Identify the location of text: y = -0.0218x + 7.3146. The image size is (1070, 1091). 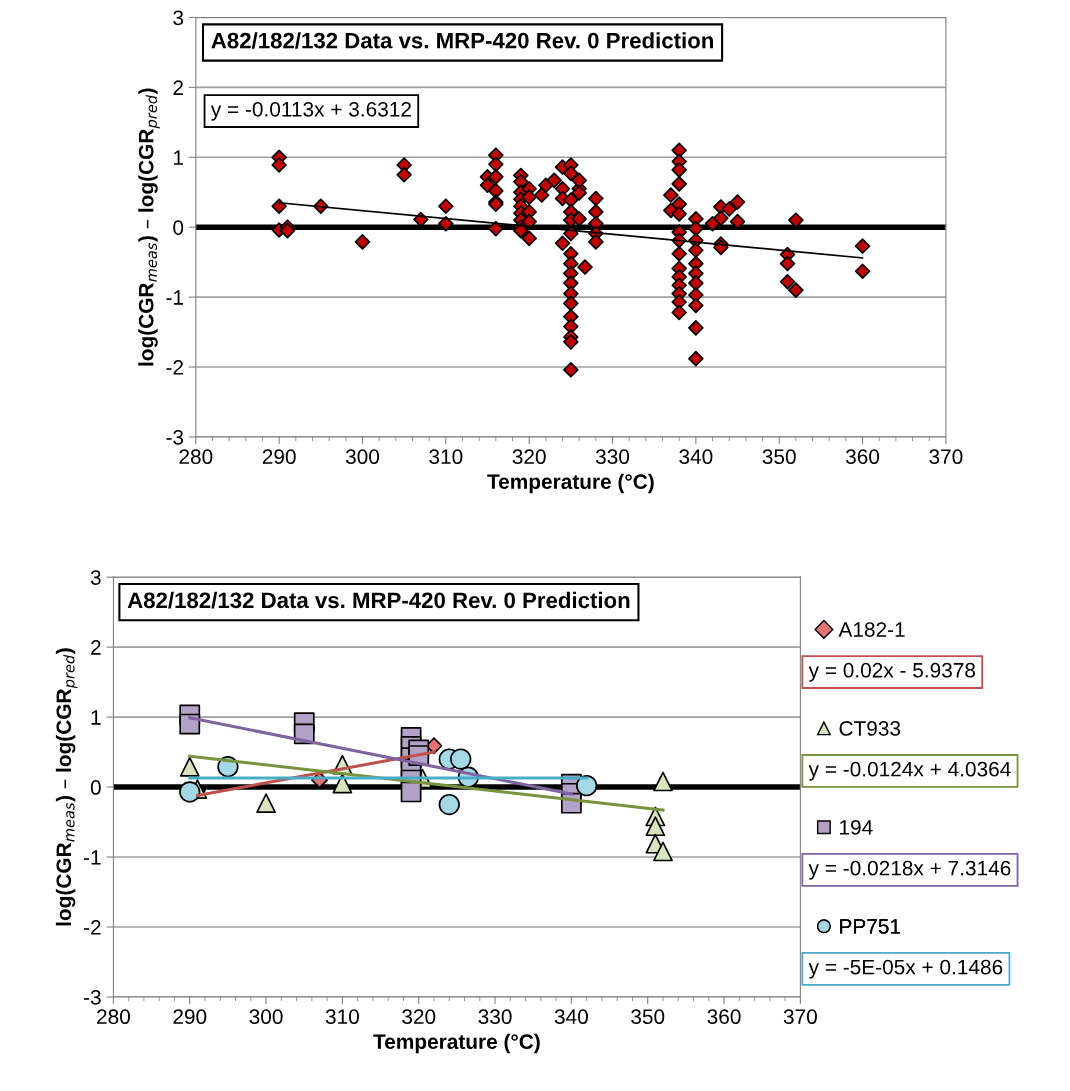
(909, 870).